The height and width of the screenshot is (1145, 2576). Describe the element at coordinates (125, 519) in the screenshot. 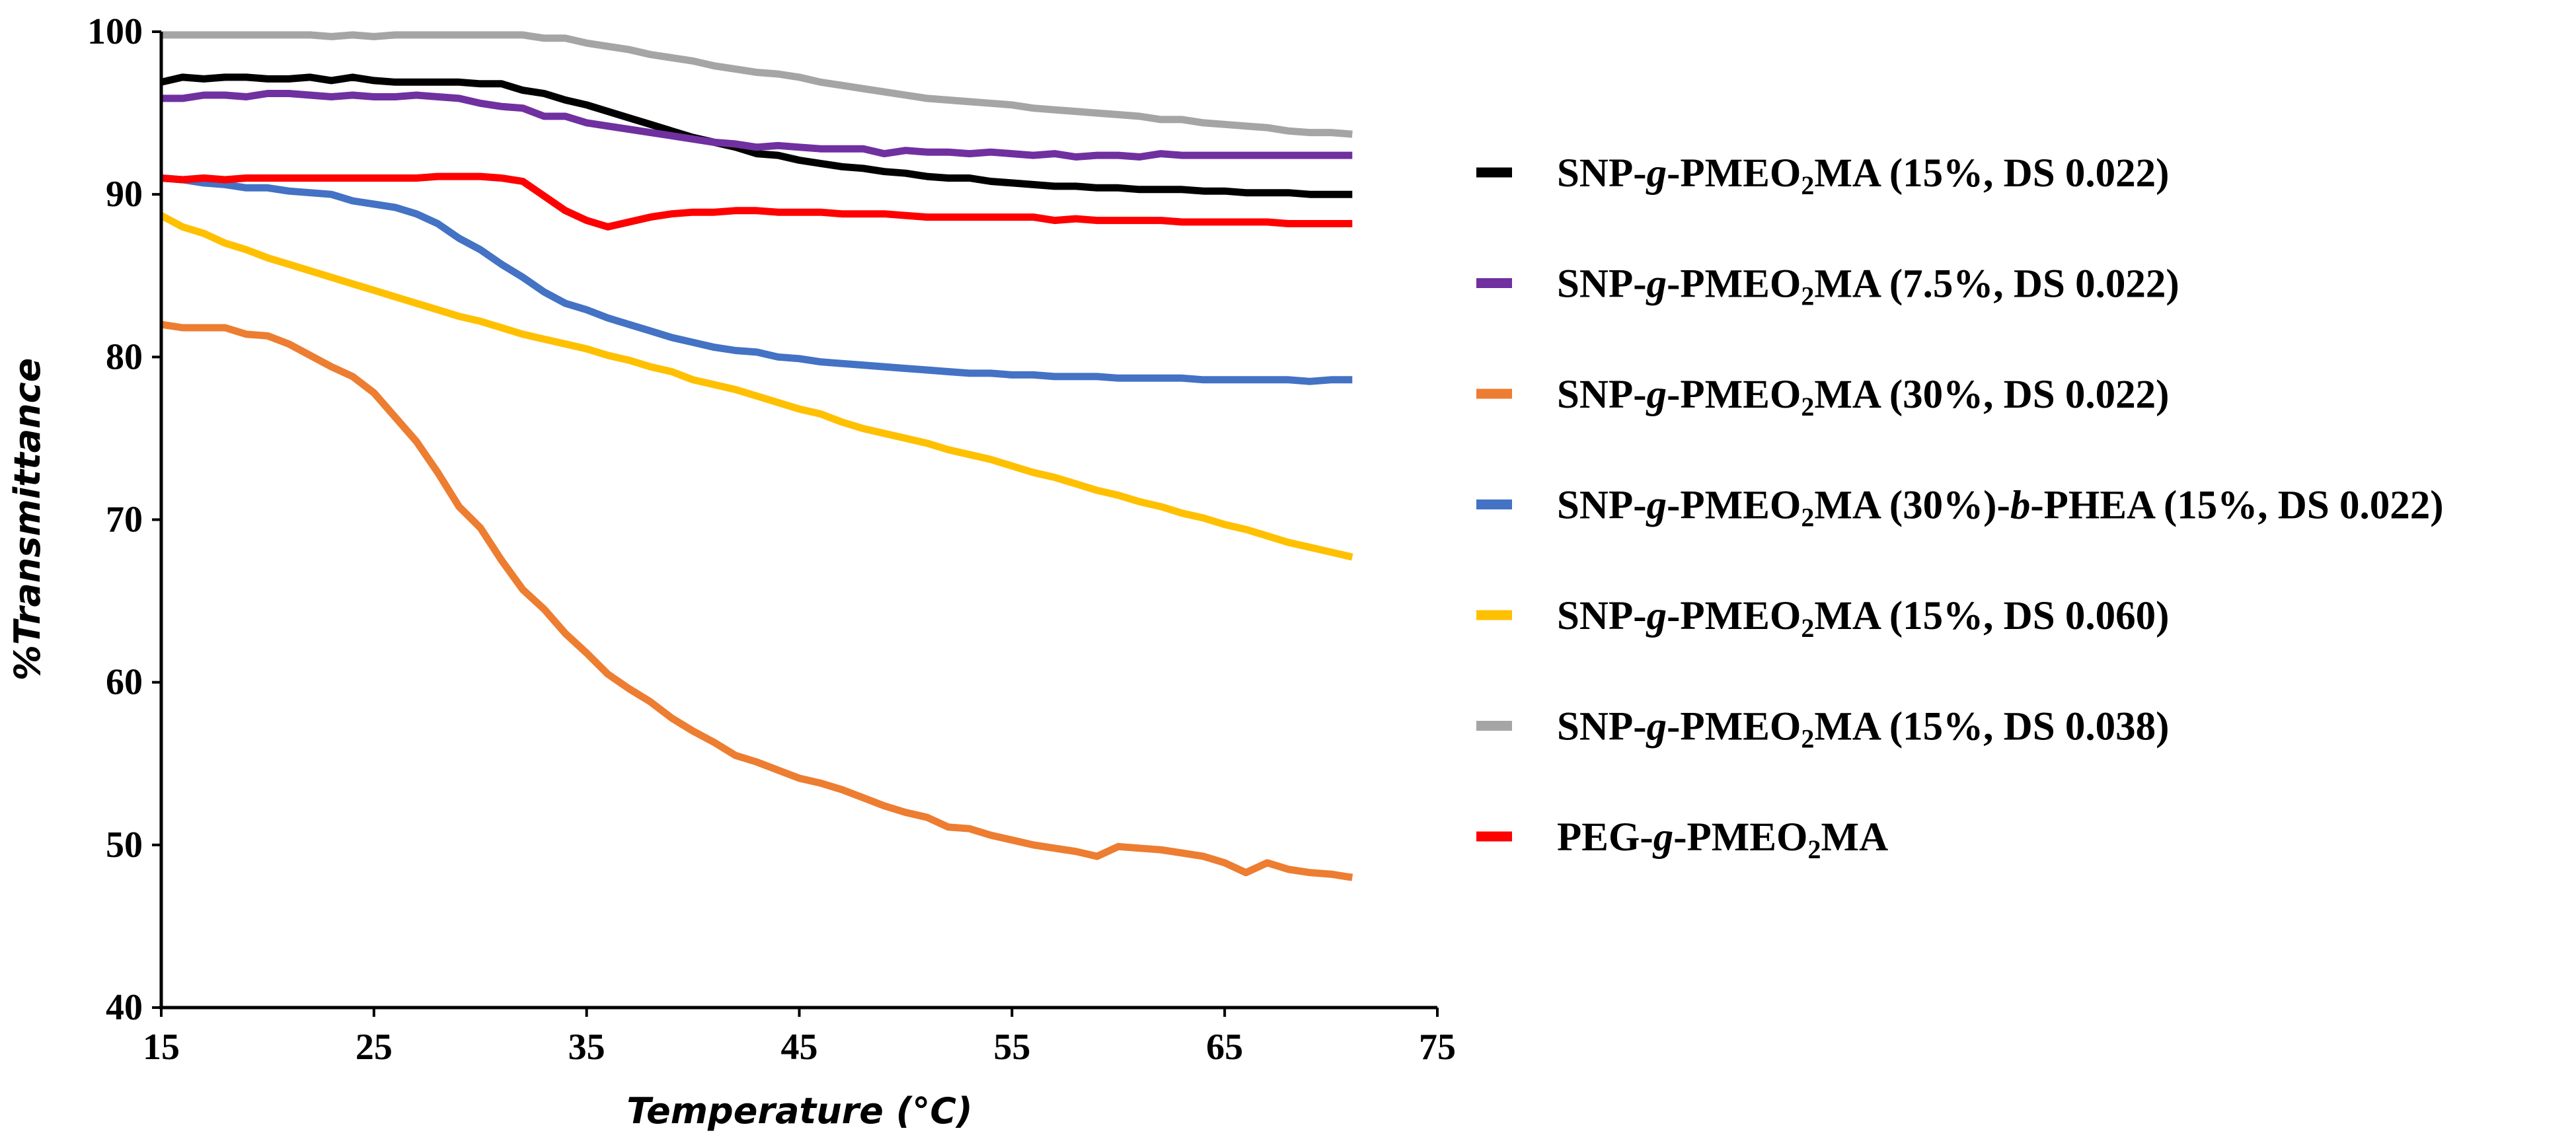

I see `y-tick-label: 70` at that location.